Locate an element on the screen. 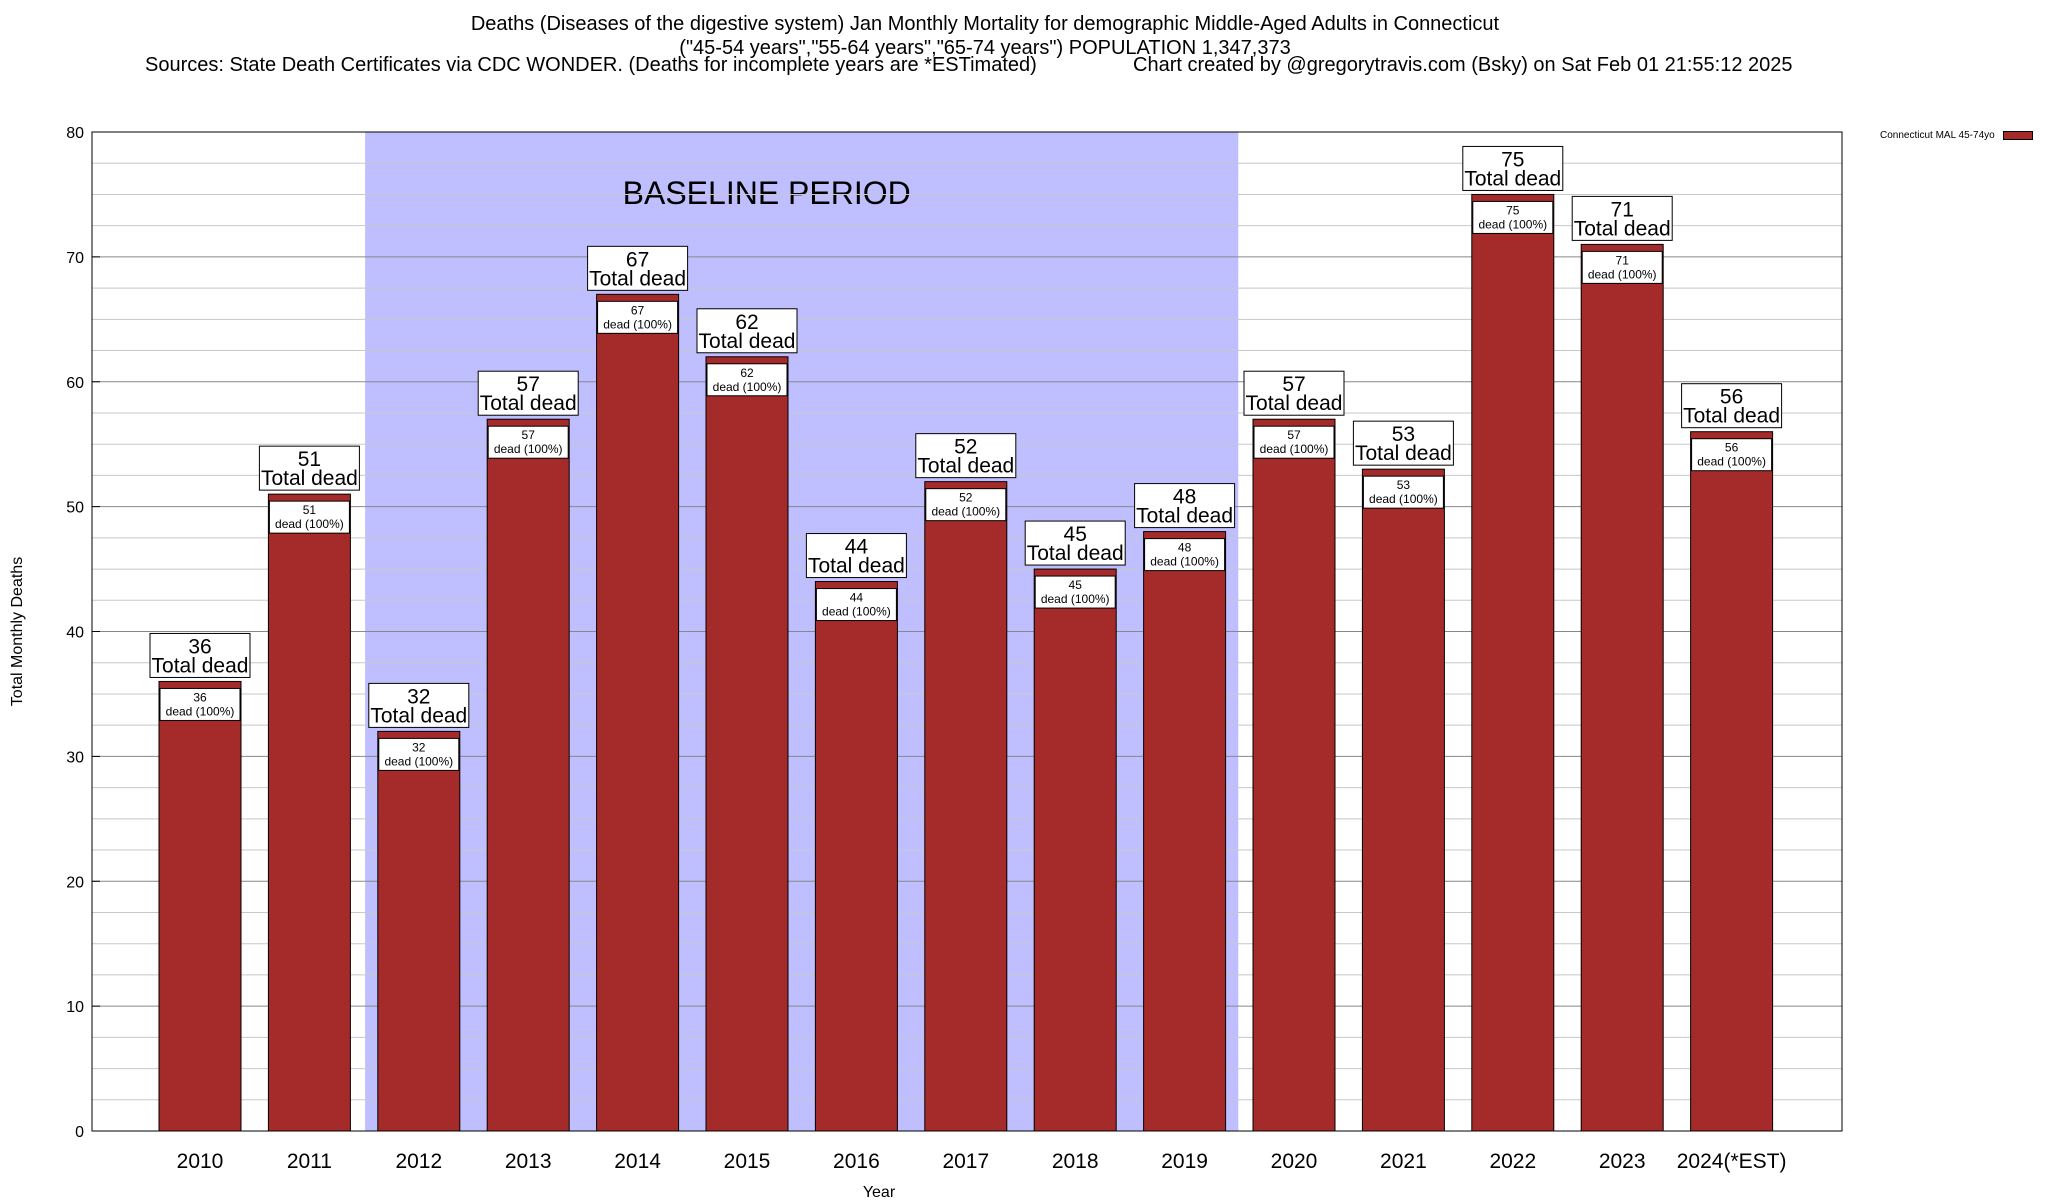 The height and width of the screenshot is (1200, 2048). bar-inner-value: 32 is located at coordinates (419, 747).